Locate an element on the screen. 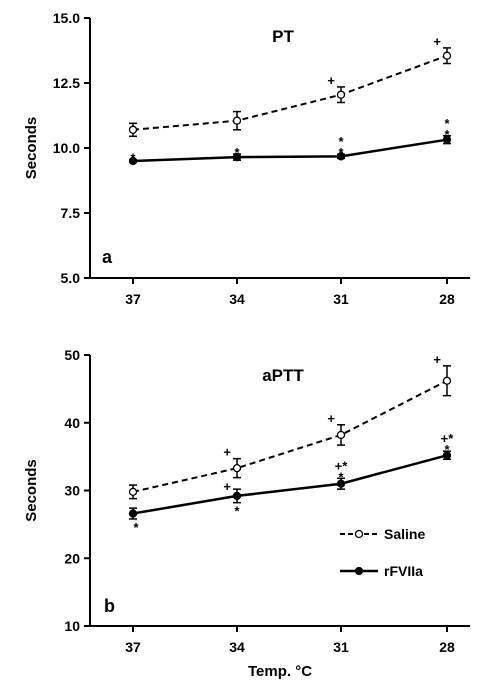  y-tick-label: 40 is located at coordinates (72, 423).